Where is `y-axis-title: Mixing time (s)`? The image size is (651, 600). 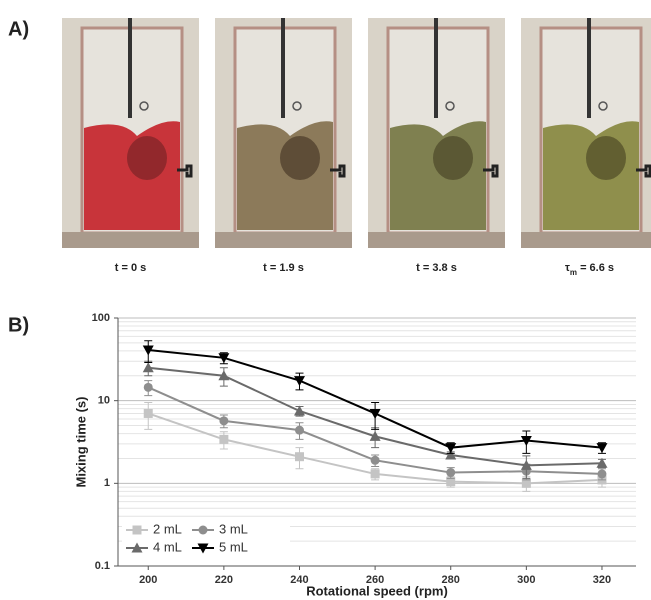 y-axis-title: Mixing time (s) is located at coordinates (80, 441).